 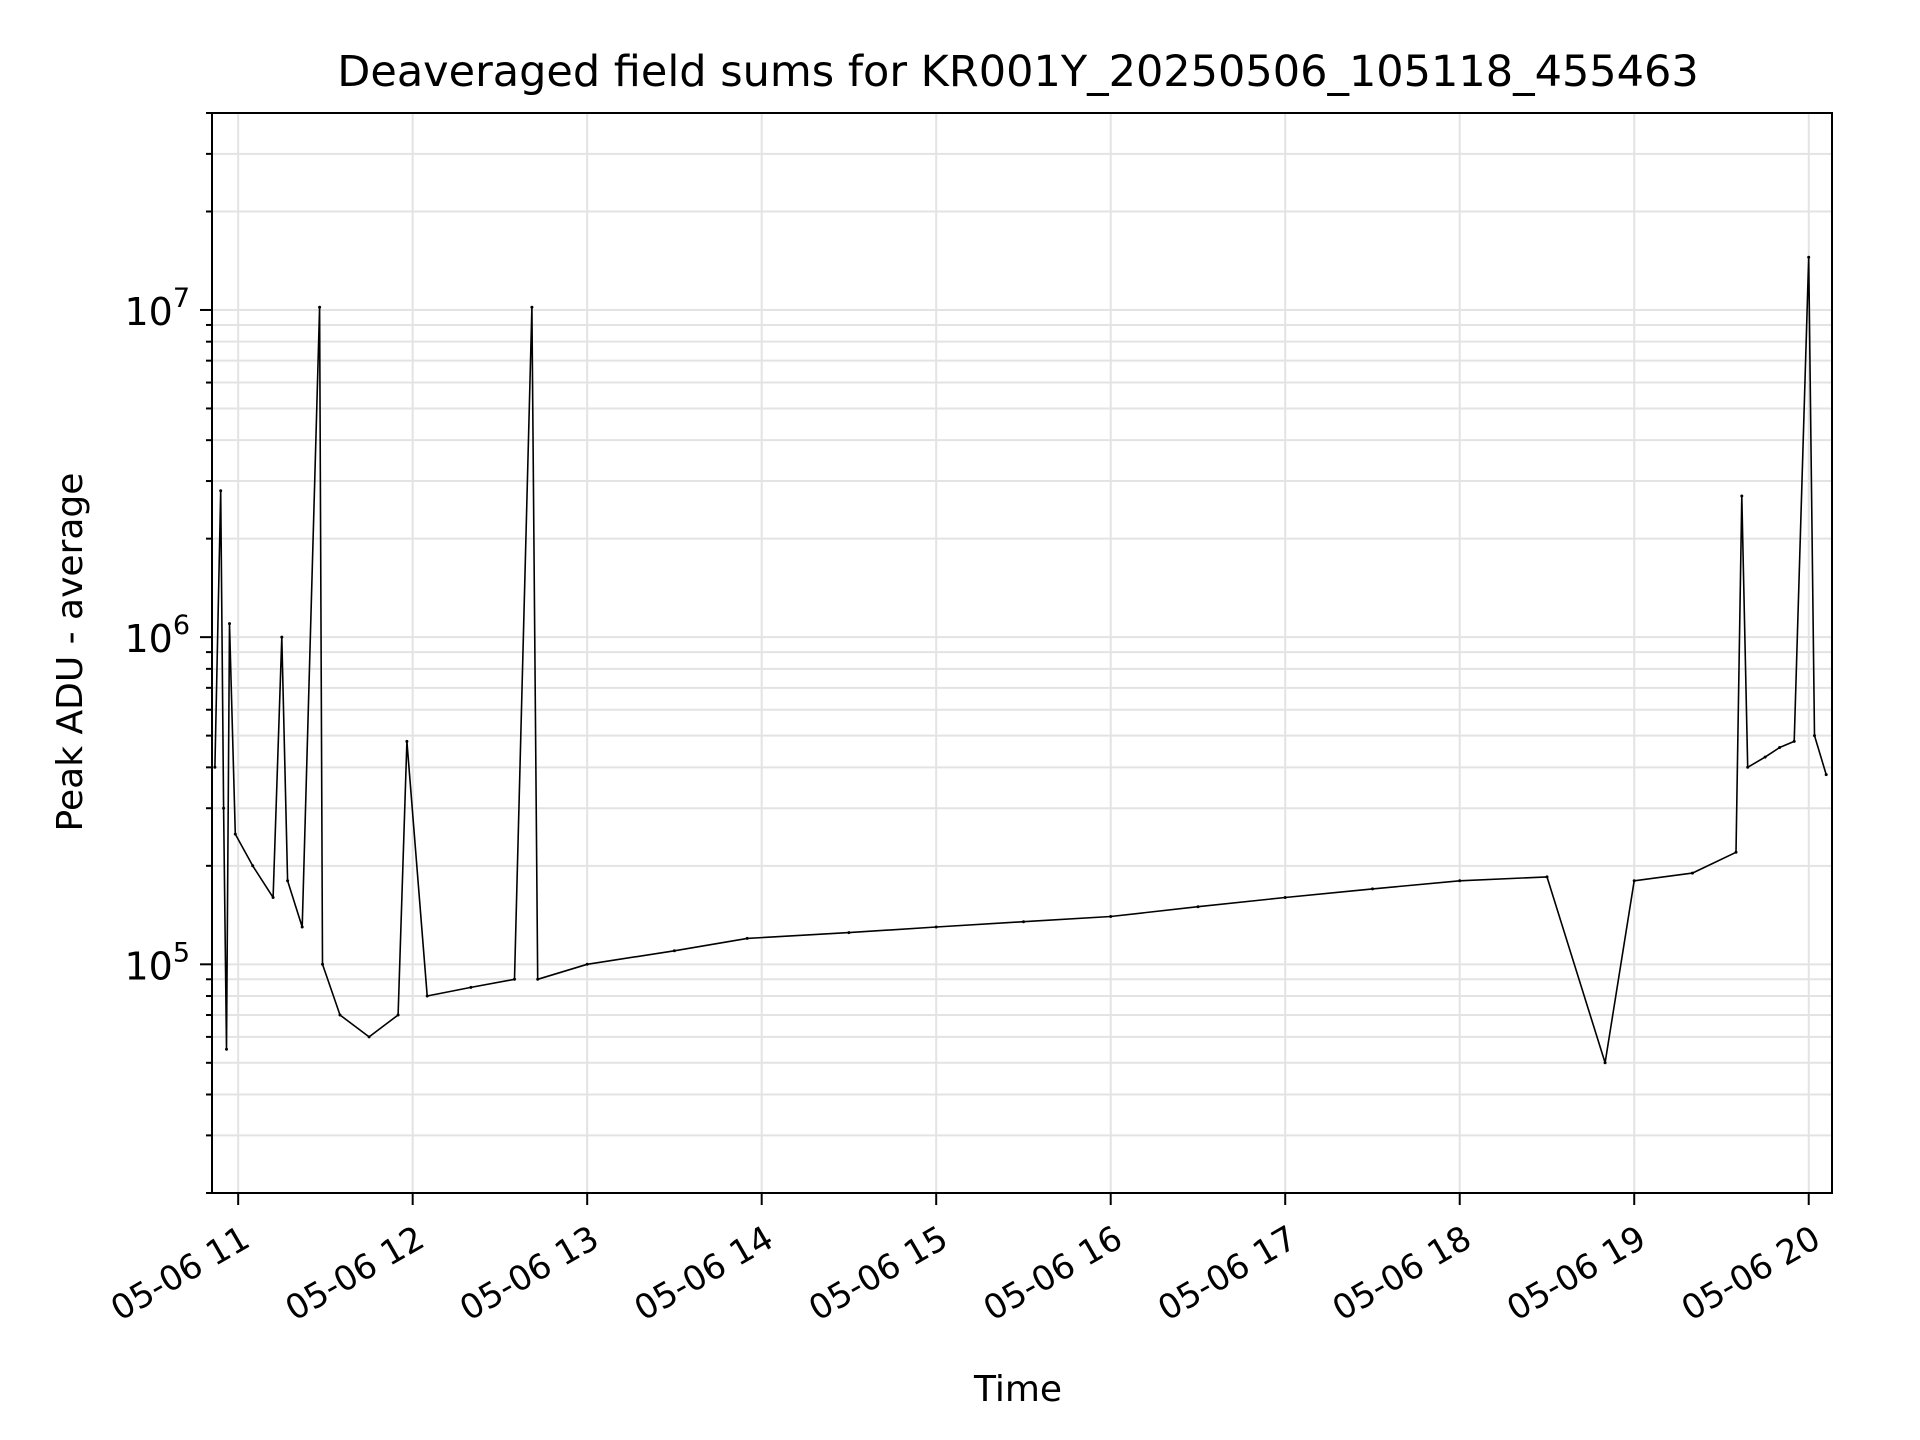 I want to click on x-axis-title: Time, so click(x=1017, y=1389).